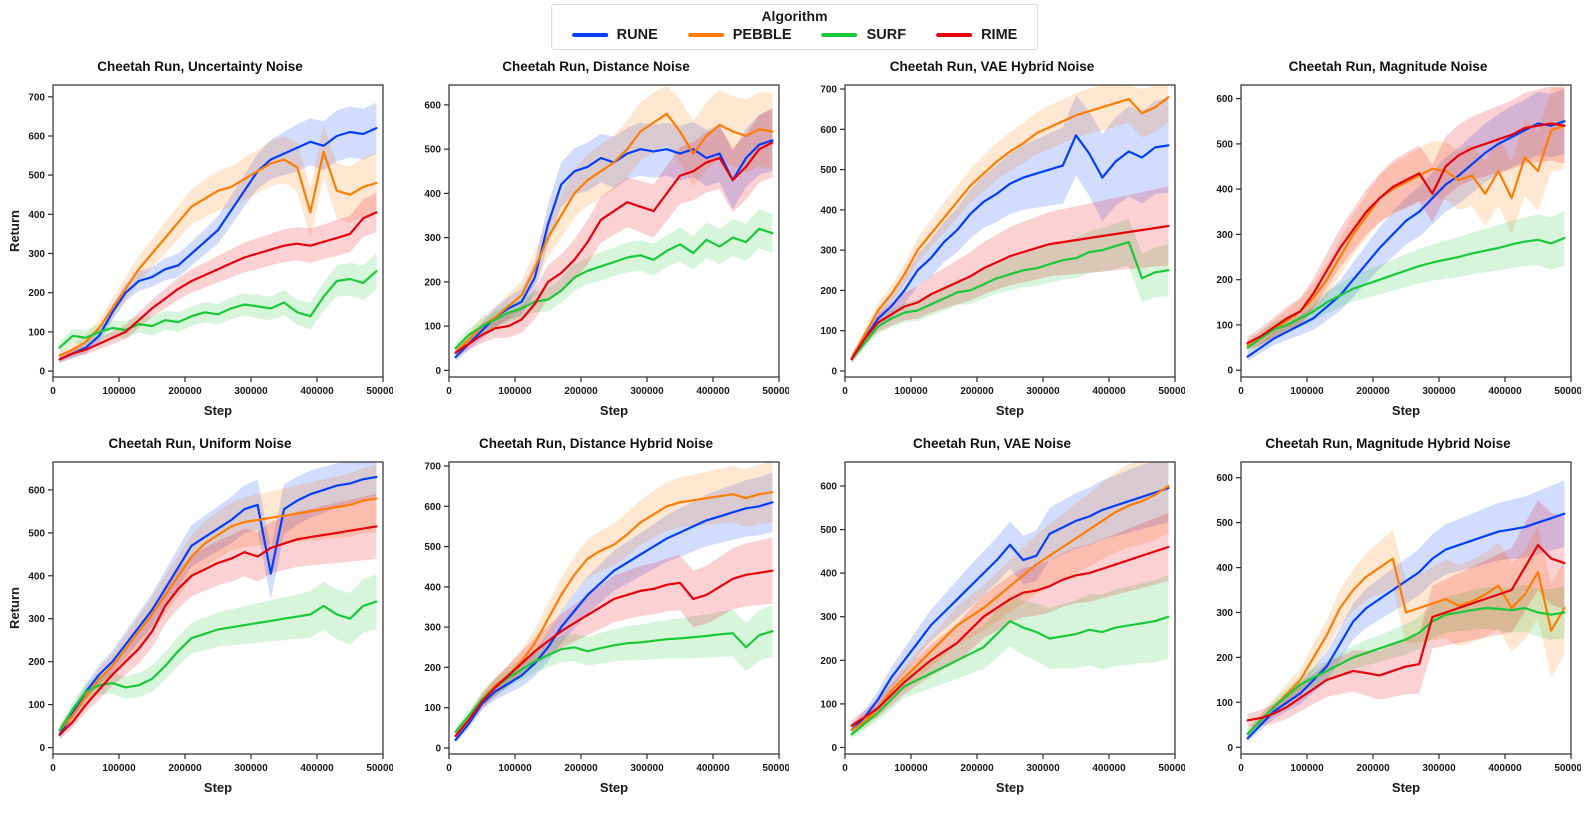 This screenshot has height=813, width=1589. Describe the element at coordinates (976, 35) in the screenshot. I see `legend-item-rime: RIME` at that location.